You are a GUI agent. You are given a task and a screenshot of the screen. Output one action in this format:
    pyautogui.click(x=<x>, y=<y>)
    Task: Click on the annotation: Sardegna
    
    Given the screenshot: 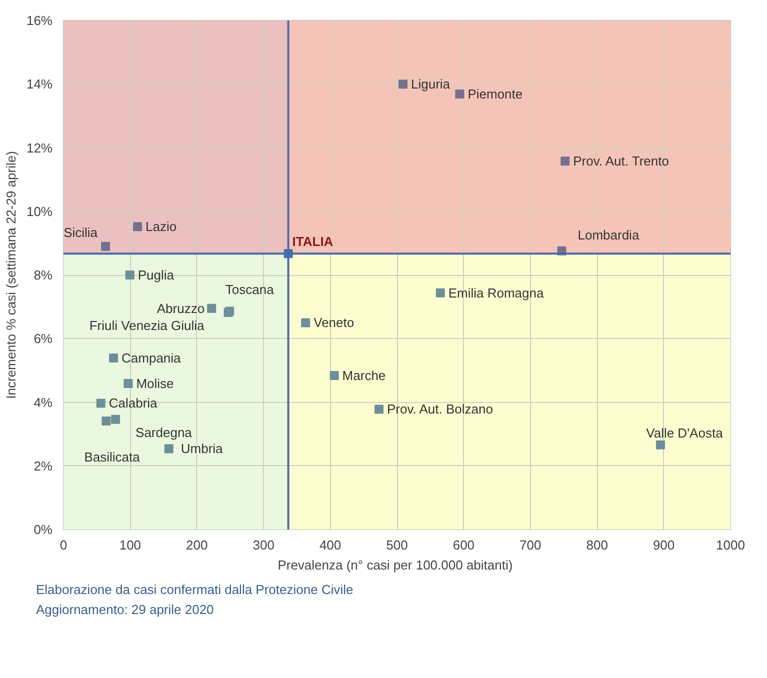 What is the action you would take?
    pyautogui.click(x=164, y=432)
    